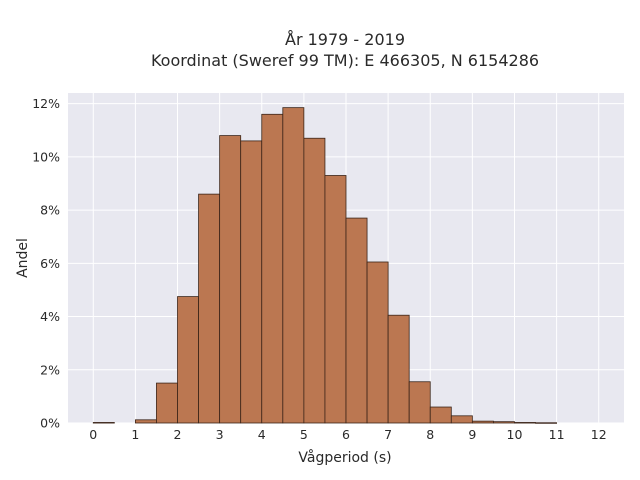 This screenshot has width=640, height=480. Describe the element at coordinates (262, 434) in the screenshot. I see `x-tick-label: 4` at that location.